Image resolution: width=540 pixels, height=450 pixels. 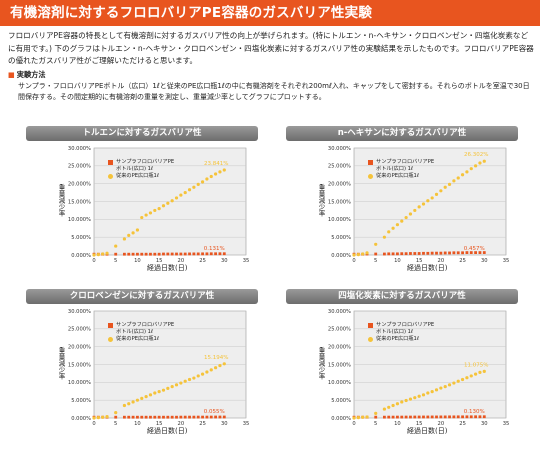 I want to click on x-tick-label: 0, so click(x=93, y=261).